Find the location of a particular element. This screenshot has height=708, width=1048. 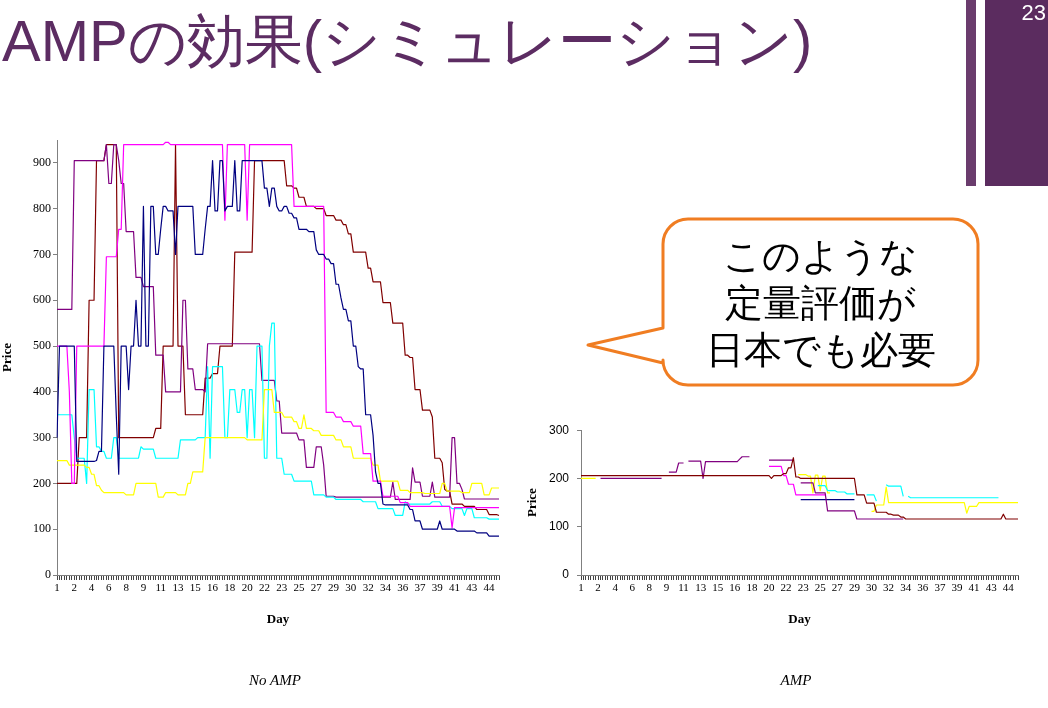

y-tick-label: 800 is located at coordinates (42, 207).